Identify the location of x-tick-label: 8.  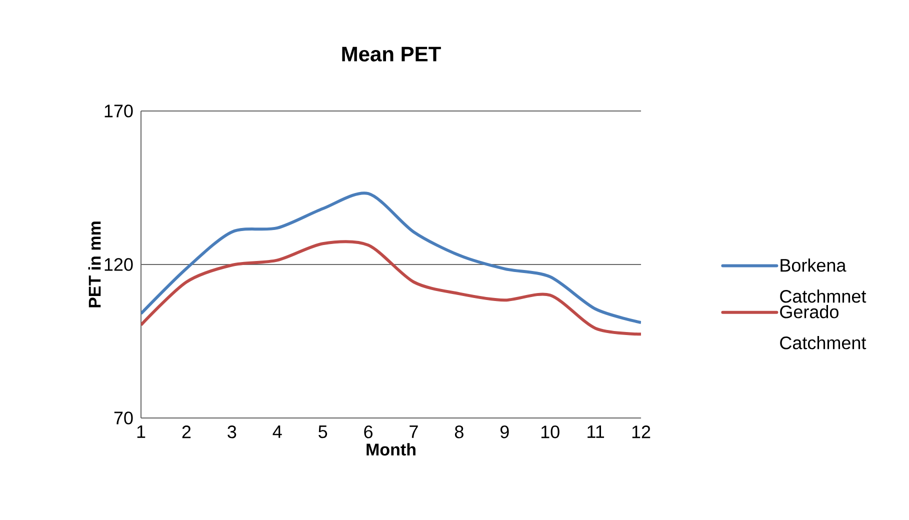
(459, 432).